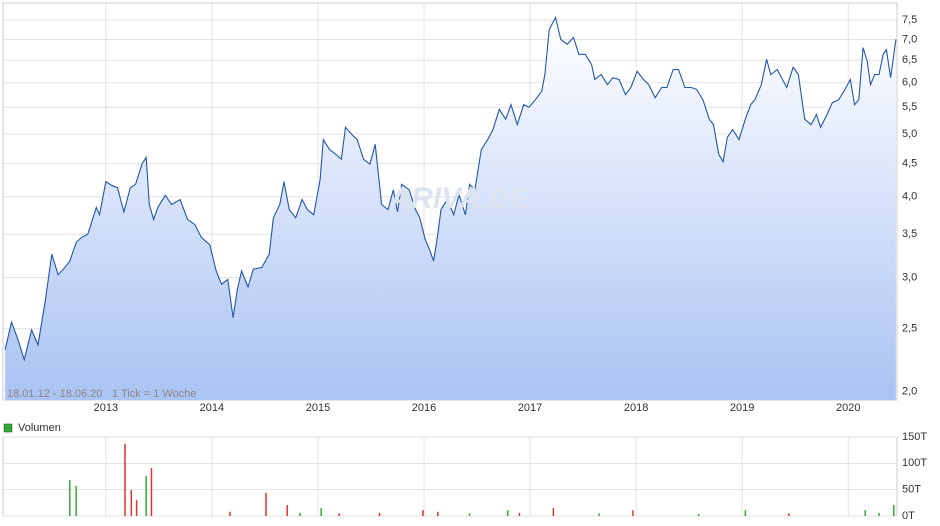 This screenshot has height=526, width=940. Describe the element at coordinates (909, 107) in the screenshot. I see `y-tick-label: 5,5` at that location.